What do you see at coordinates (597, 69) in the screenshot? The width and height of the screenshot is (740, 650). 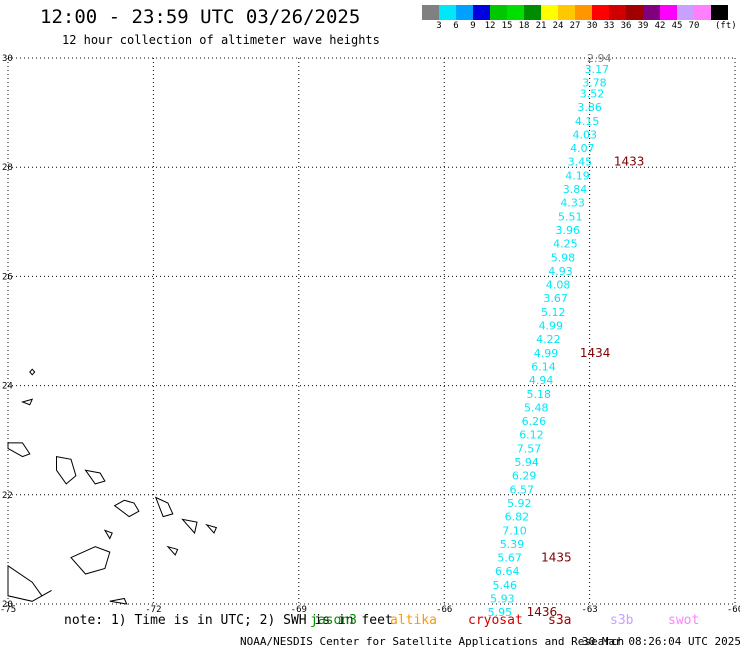 I see `swh-value: 3.17` at bounding box center [597, 69].